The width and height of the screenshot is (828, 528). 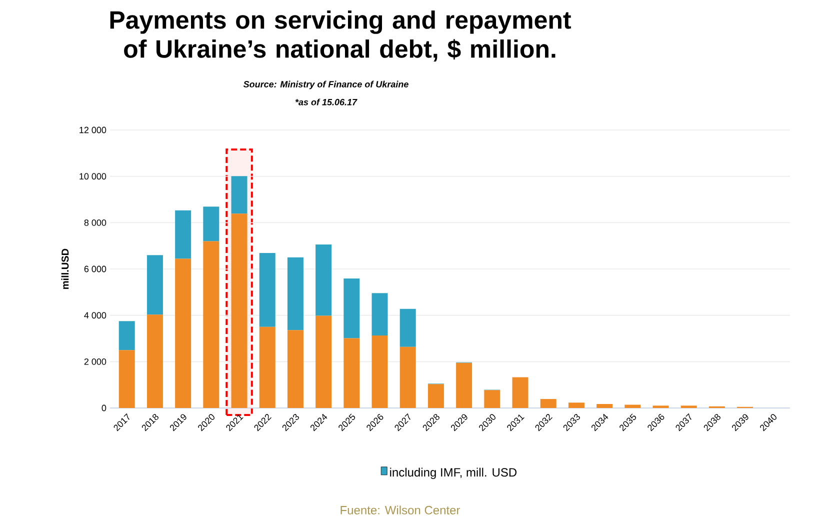 What do you see at coordinates (340, 36) in the screenshot?
I see `chart-title: Payments on servicing and repayment of Ukraine’s national debt, $ million.` at bounding box center [340, 36].